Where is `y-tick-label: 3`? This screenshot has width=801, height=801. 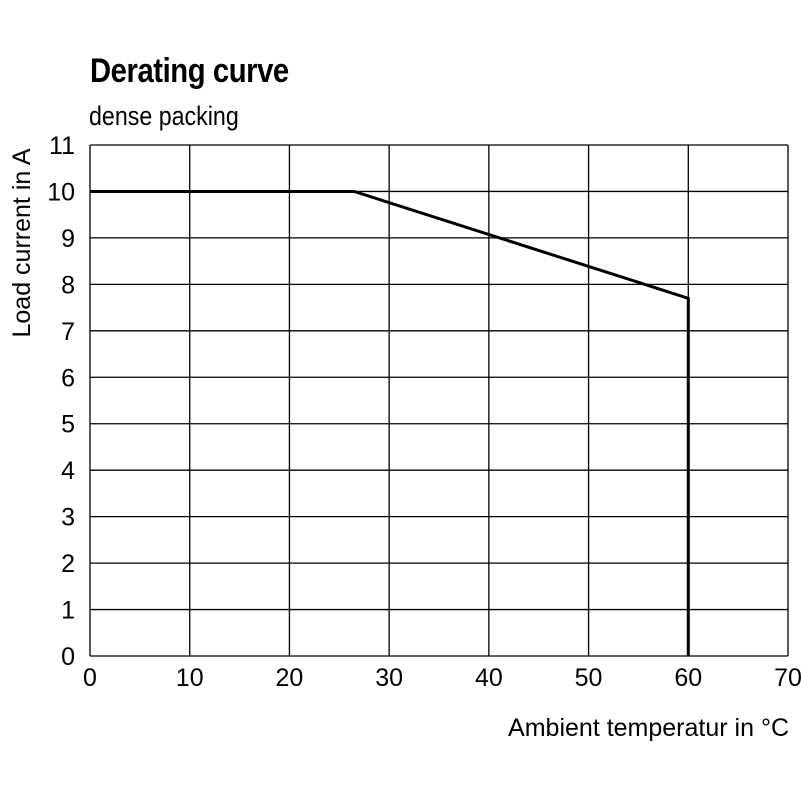
y-tick-label: 3 is located at coordinates (68, 518).